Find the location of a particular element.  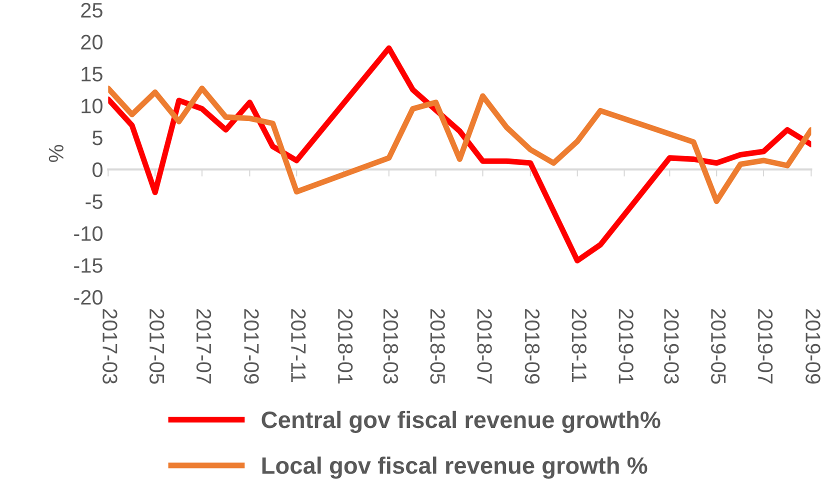

legend-label: Central gov fiscal revenue growth% is located at coordinates (461, 421).